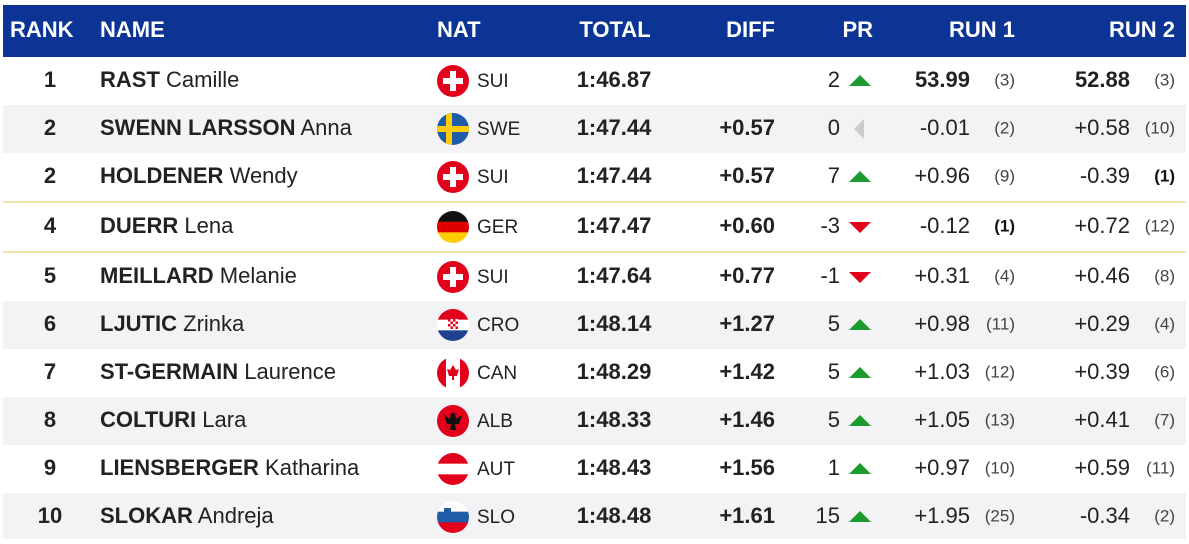  Describe the element at coordinates (830, 225) in the screenshot. I see `position-change: -3` at that location.